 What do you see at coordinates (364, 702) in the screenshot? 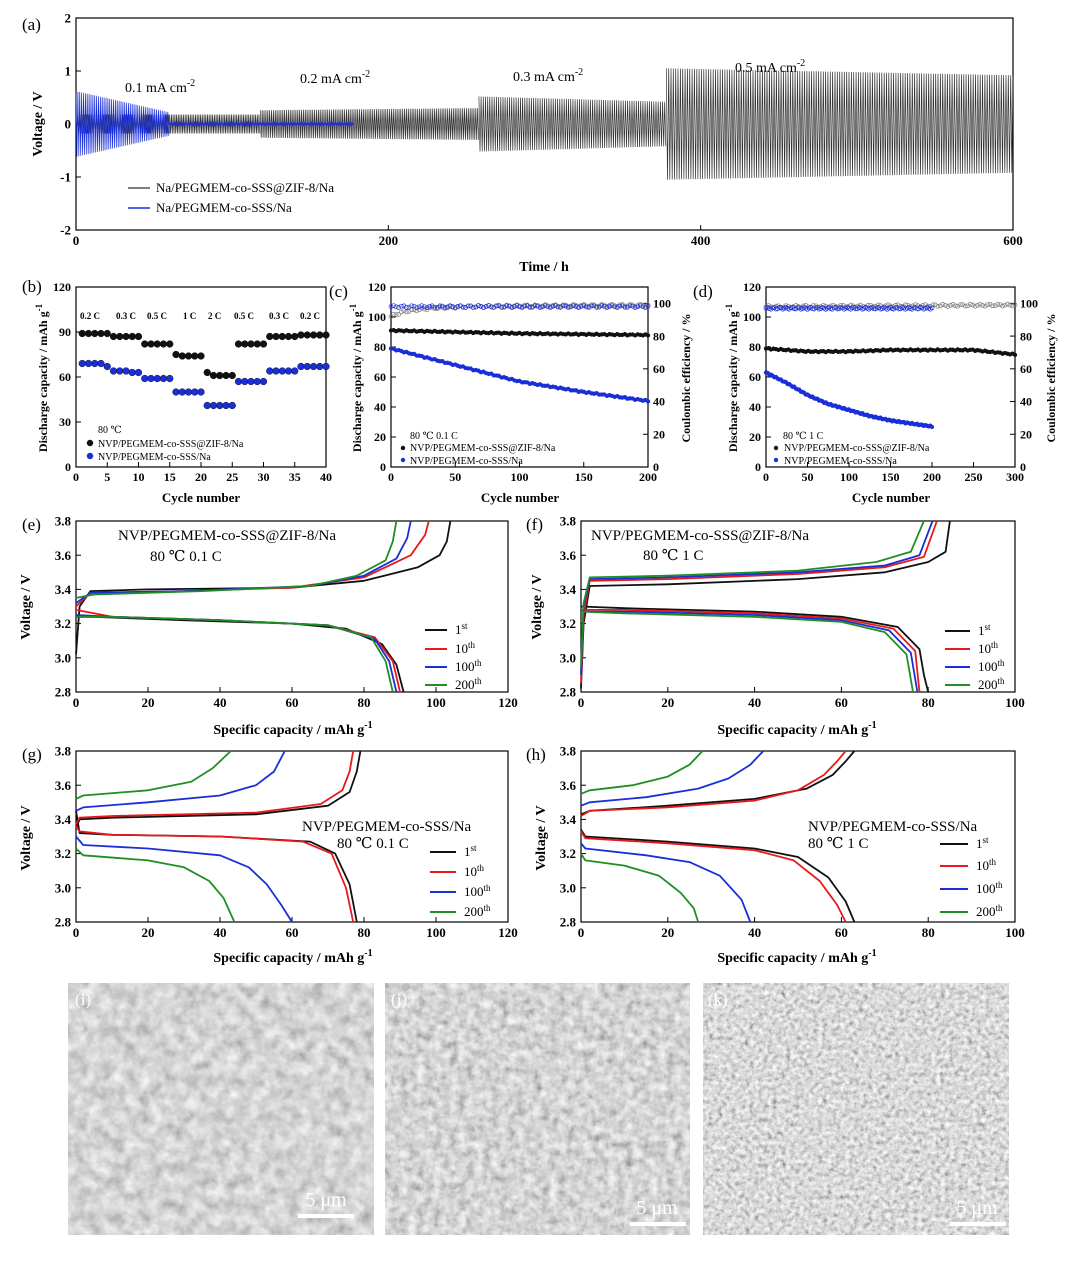
I see `x-tick-label-e-4: 80` at bounding box center [364, 702].